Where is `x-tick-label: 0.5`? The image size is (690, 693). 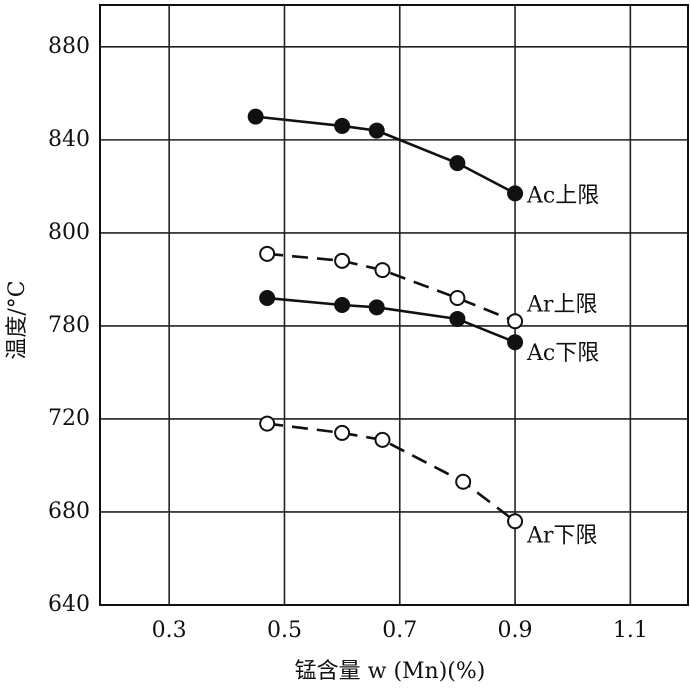 x-tick-label: 0.5 is located at coordinates (284, 630).